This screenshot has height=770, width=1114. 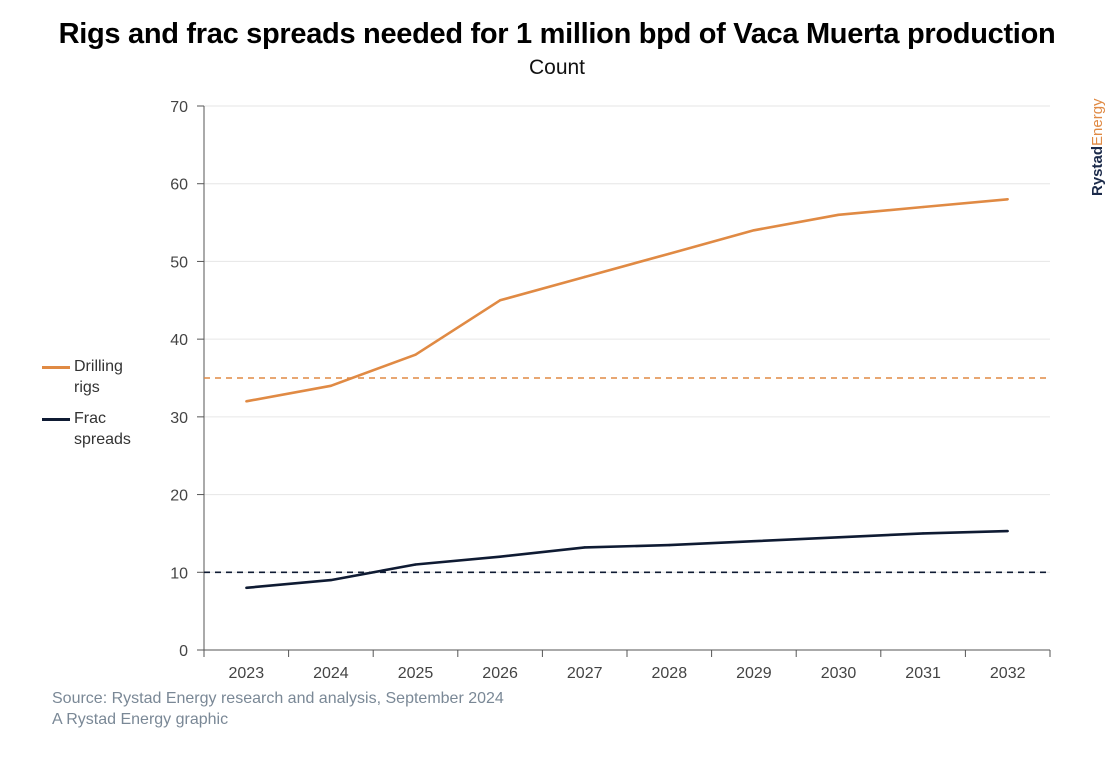 What do you see at coordinates (102, 429) in the screenshot?
I see `legend-item-frac-spreads: Frac spreads` at bounding box center [102, 429].